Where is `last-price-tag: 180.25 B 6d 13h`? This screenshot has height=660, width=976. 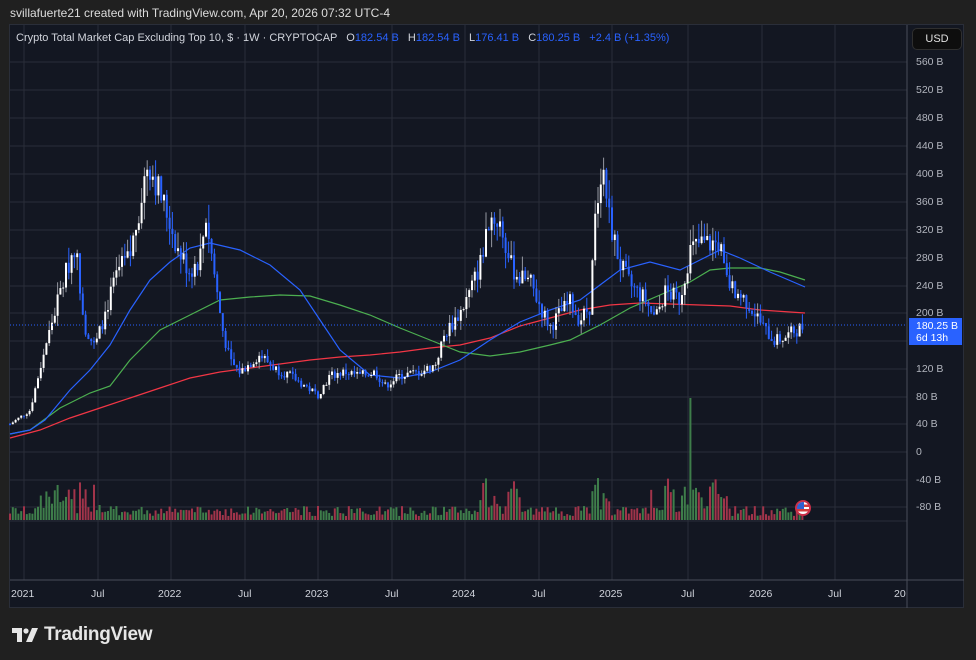 last-price-tag: 180.25 B 6d 13h is located at coordinates (935, 331).